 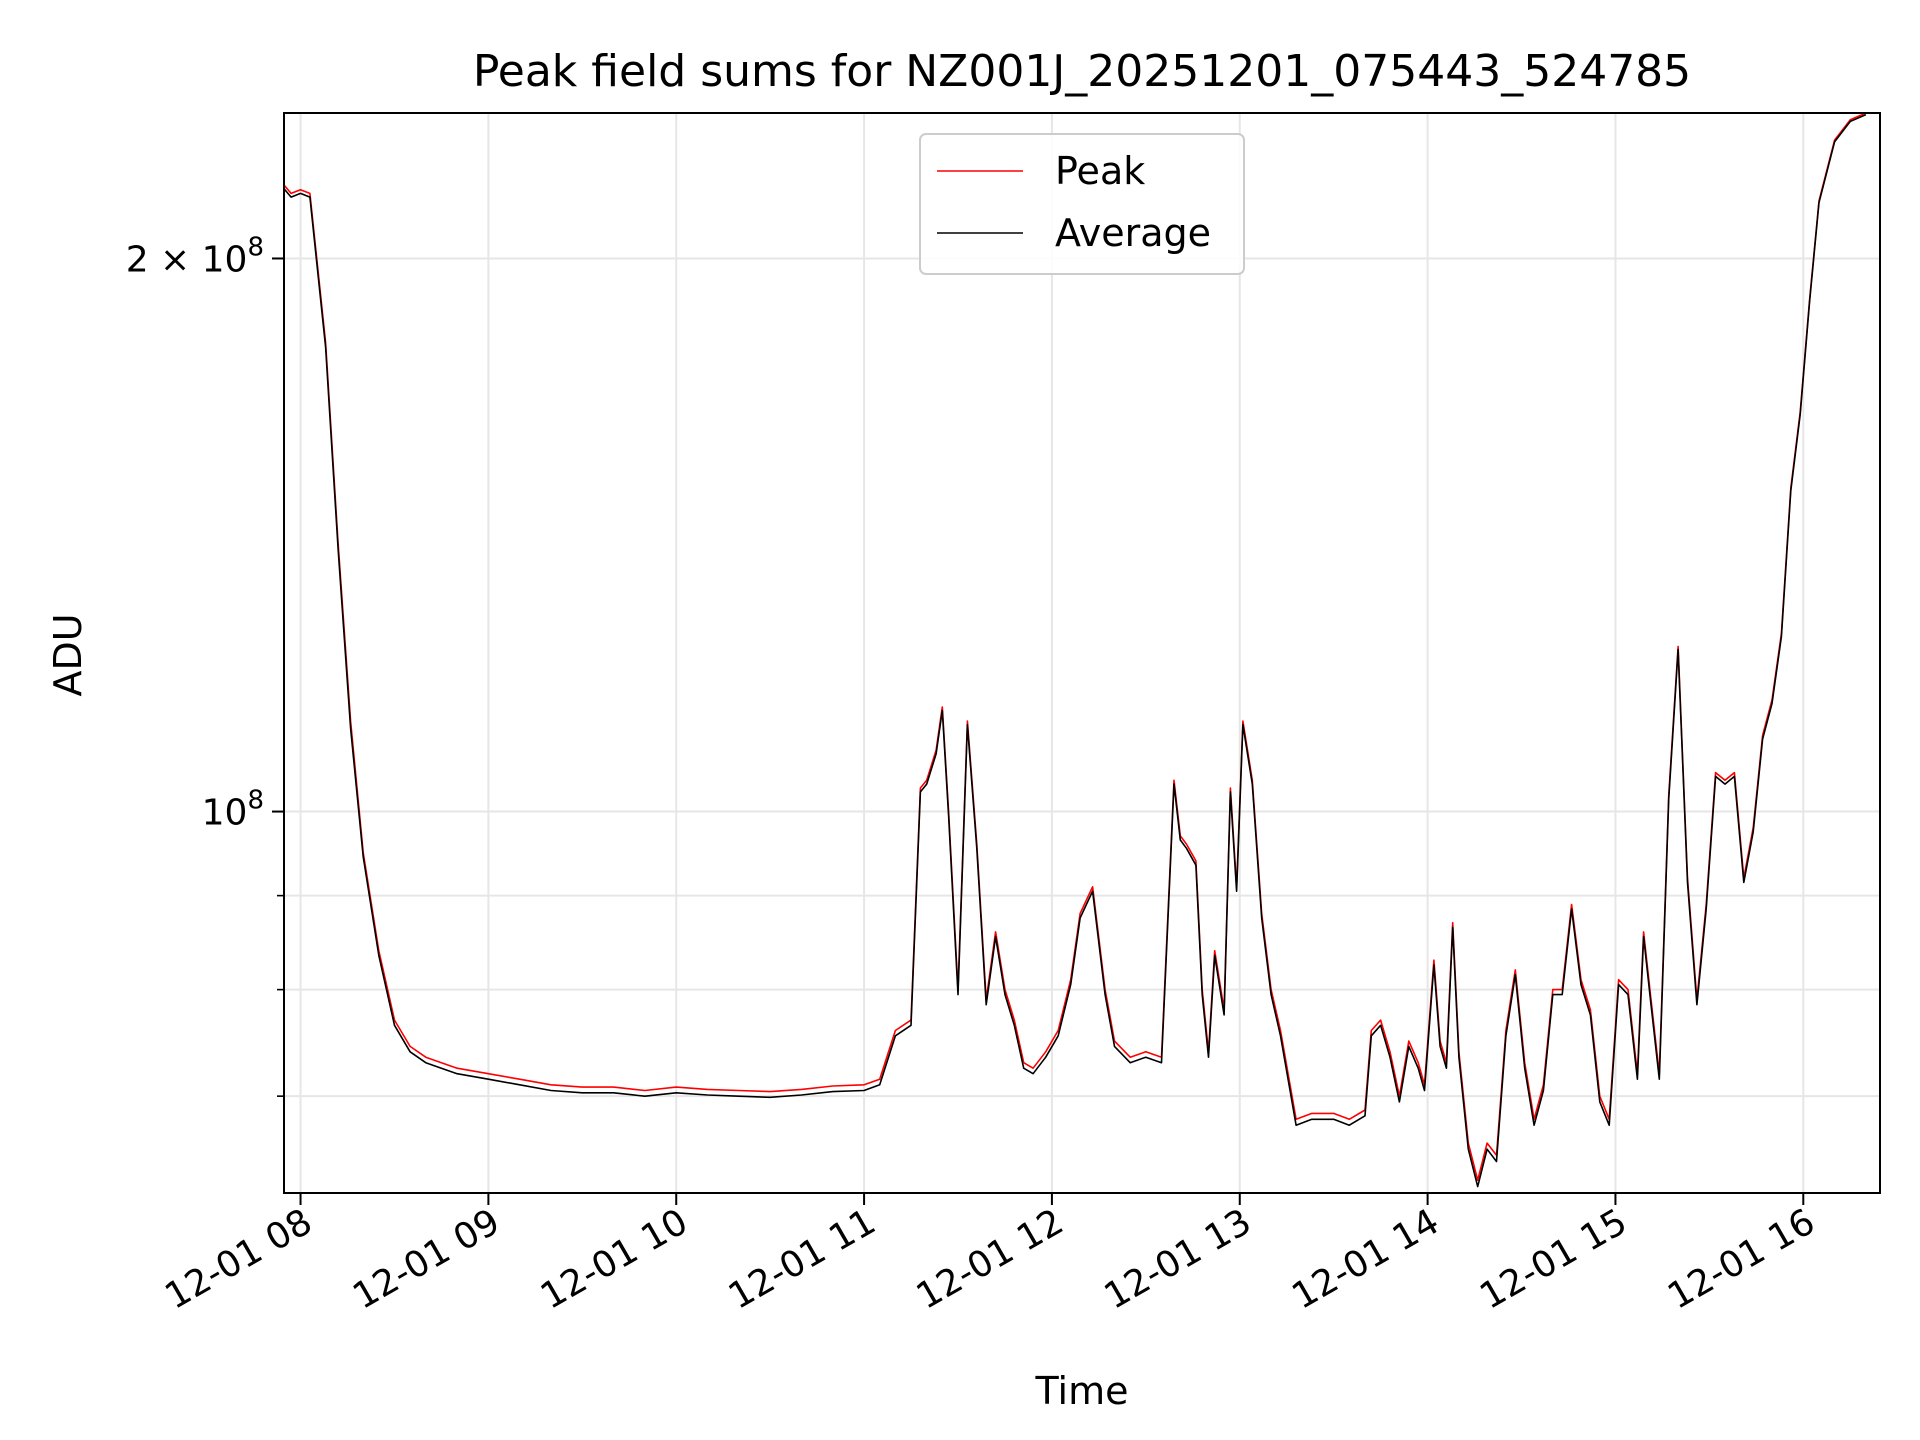 I want to click on x-axis-label: Time, so click(x=1082, y=1391).